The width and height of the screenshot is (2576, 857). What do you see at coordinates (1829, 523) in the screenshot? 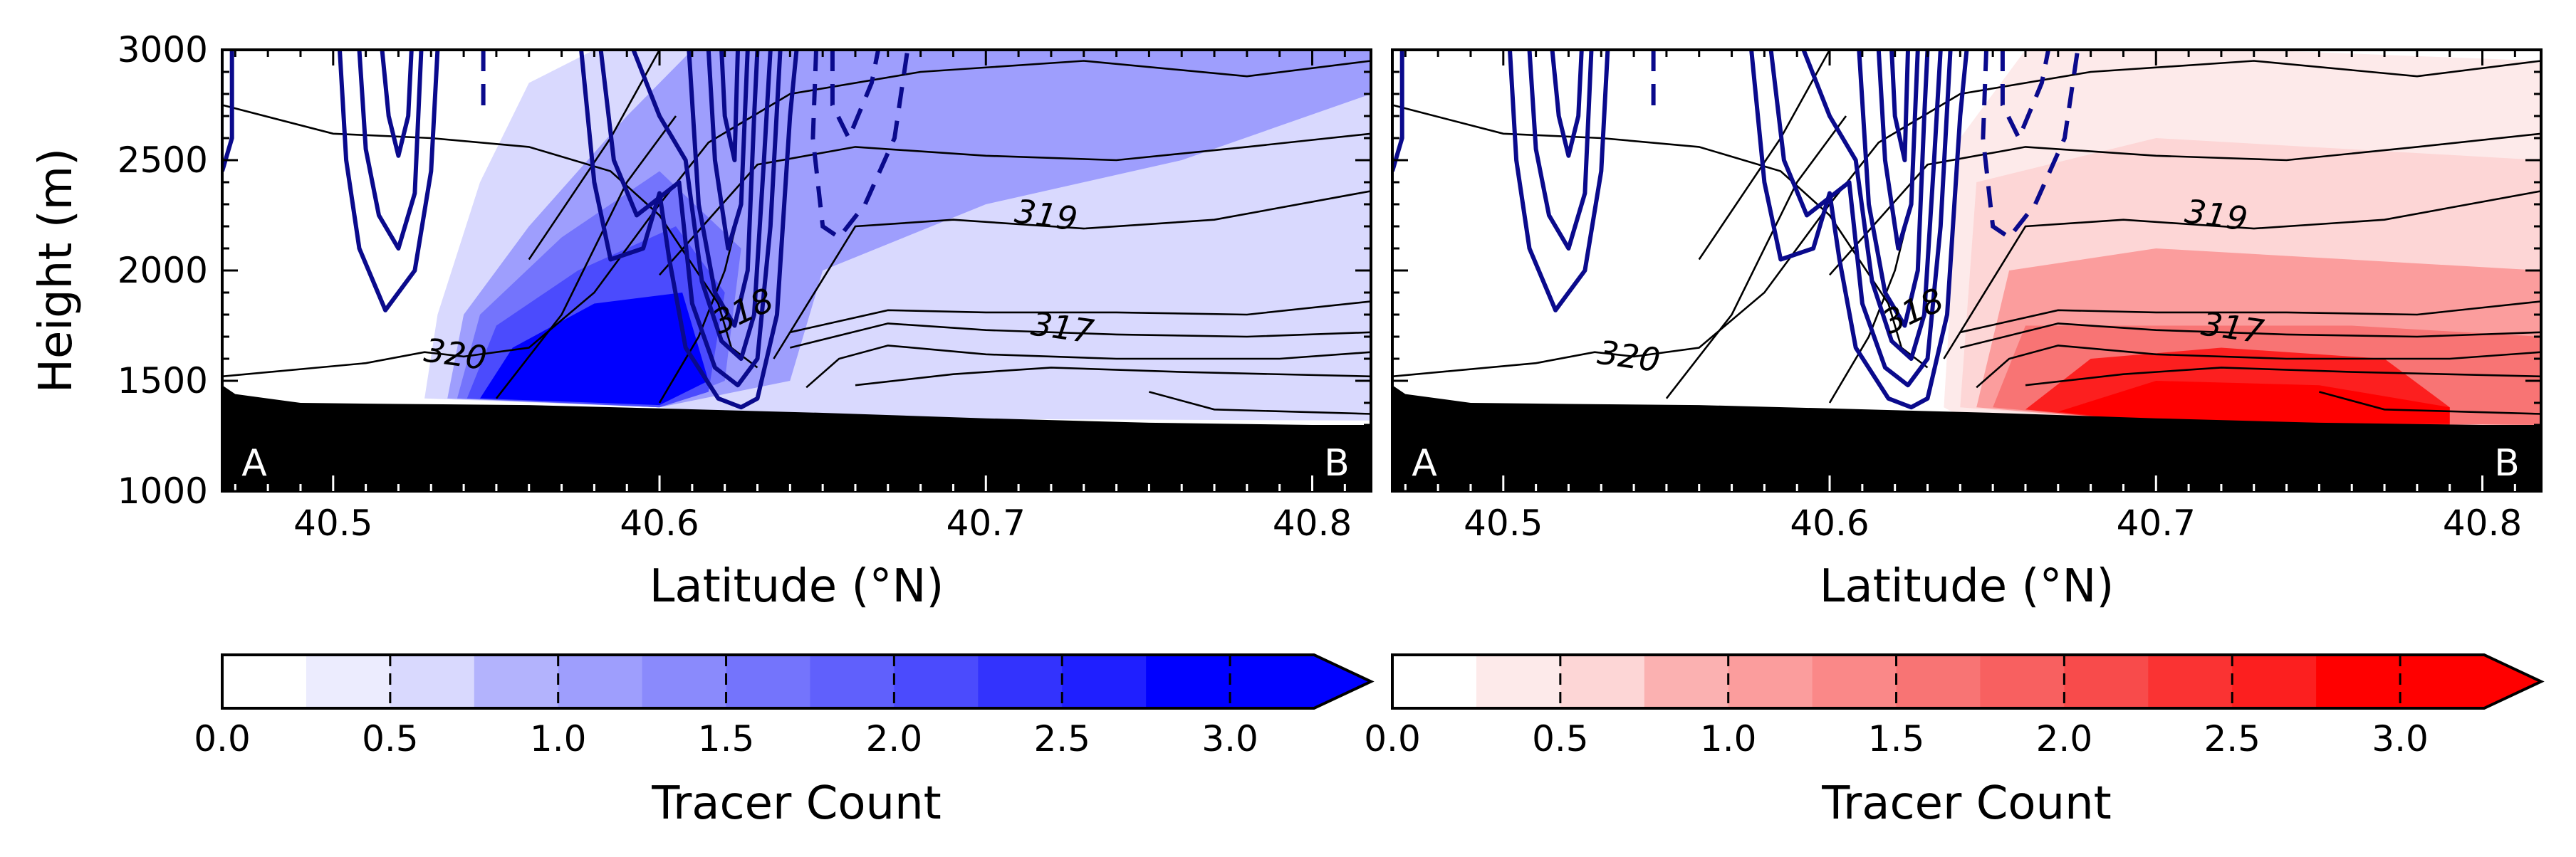
I see `x-tick-label: 40.6` at bounding box center [1829, 523].